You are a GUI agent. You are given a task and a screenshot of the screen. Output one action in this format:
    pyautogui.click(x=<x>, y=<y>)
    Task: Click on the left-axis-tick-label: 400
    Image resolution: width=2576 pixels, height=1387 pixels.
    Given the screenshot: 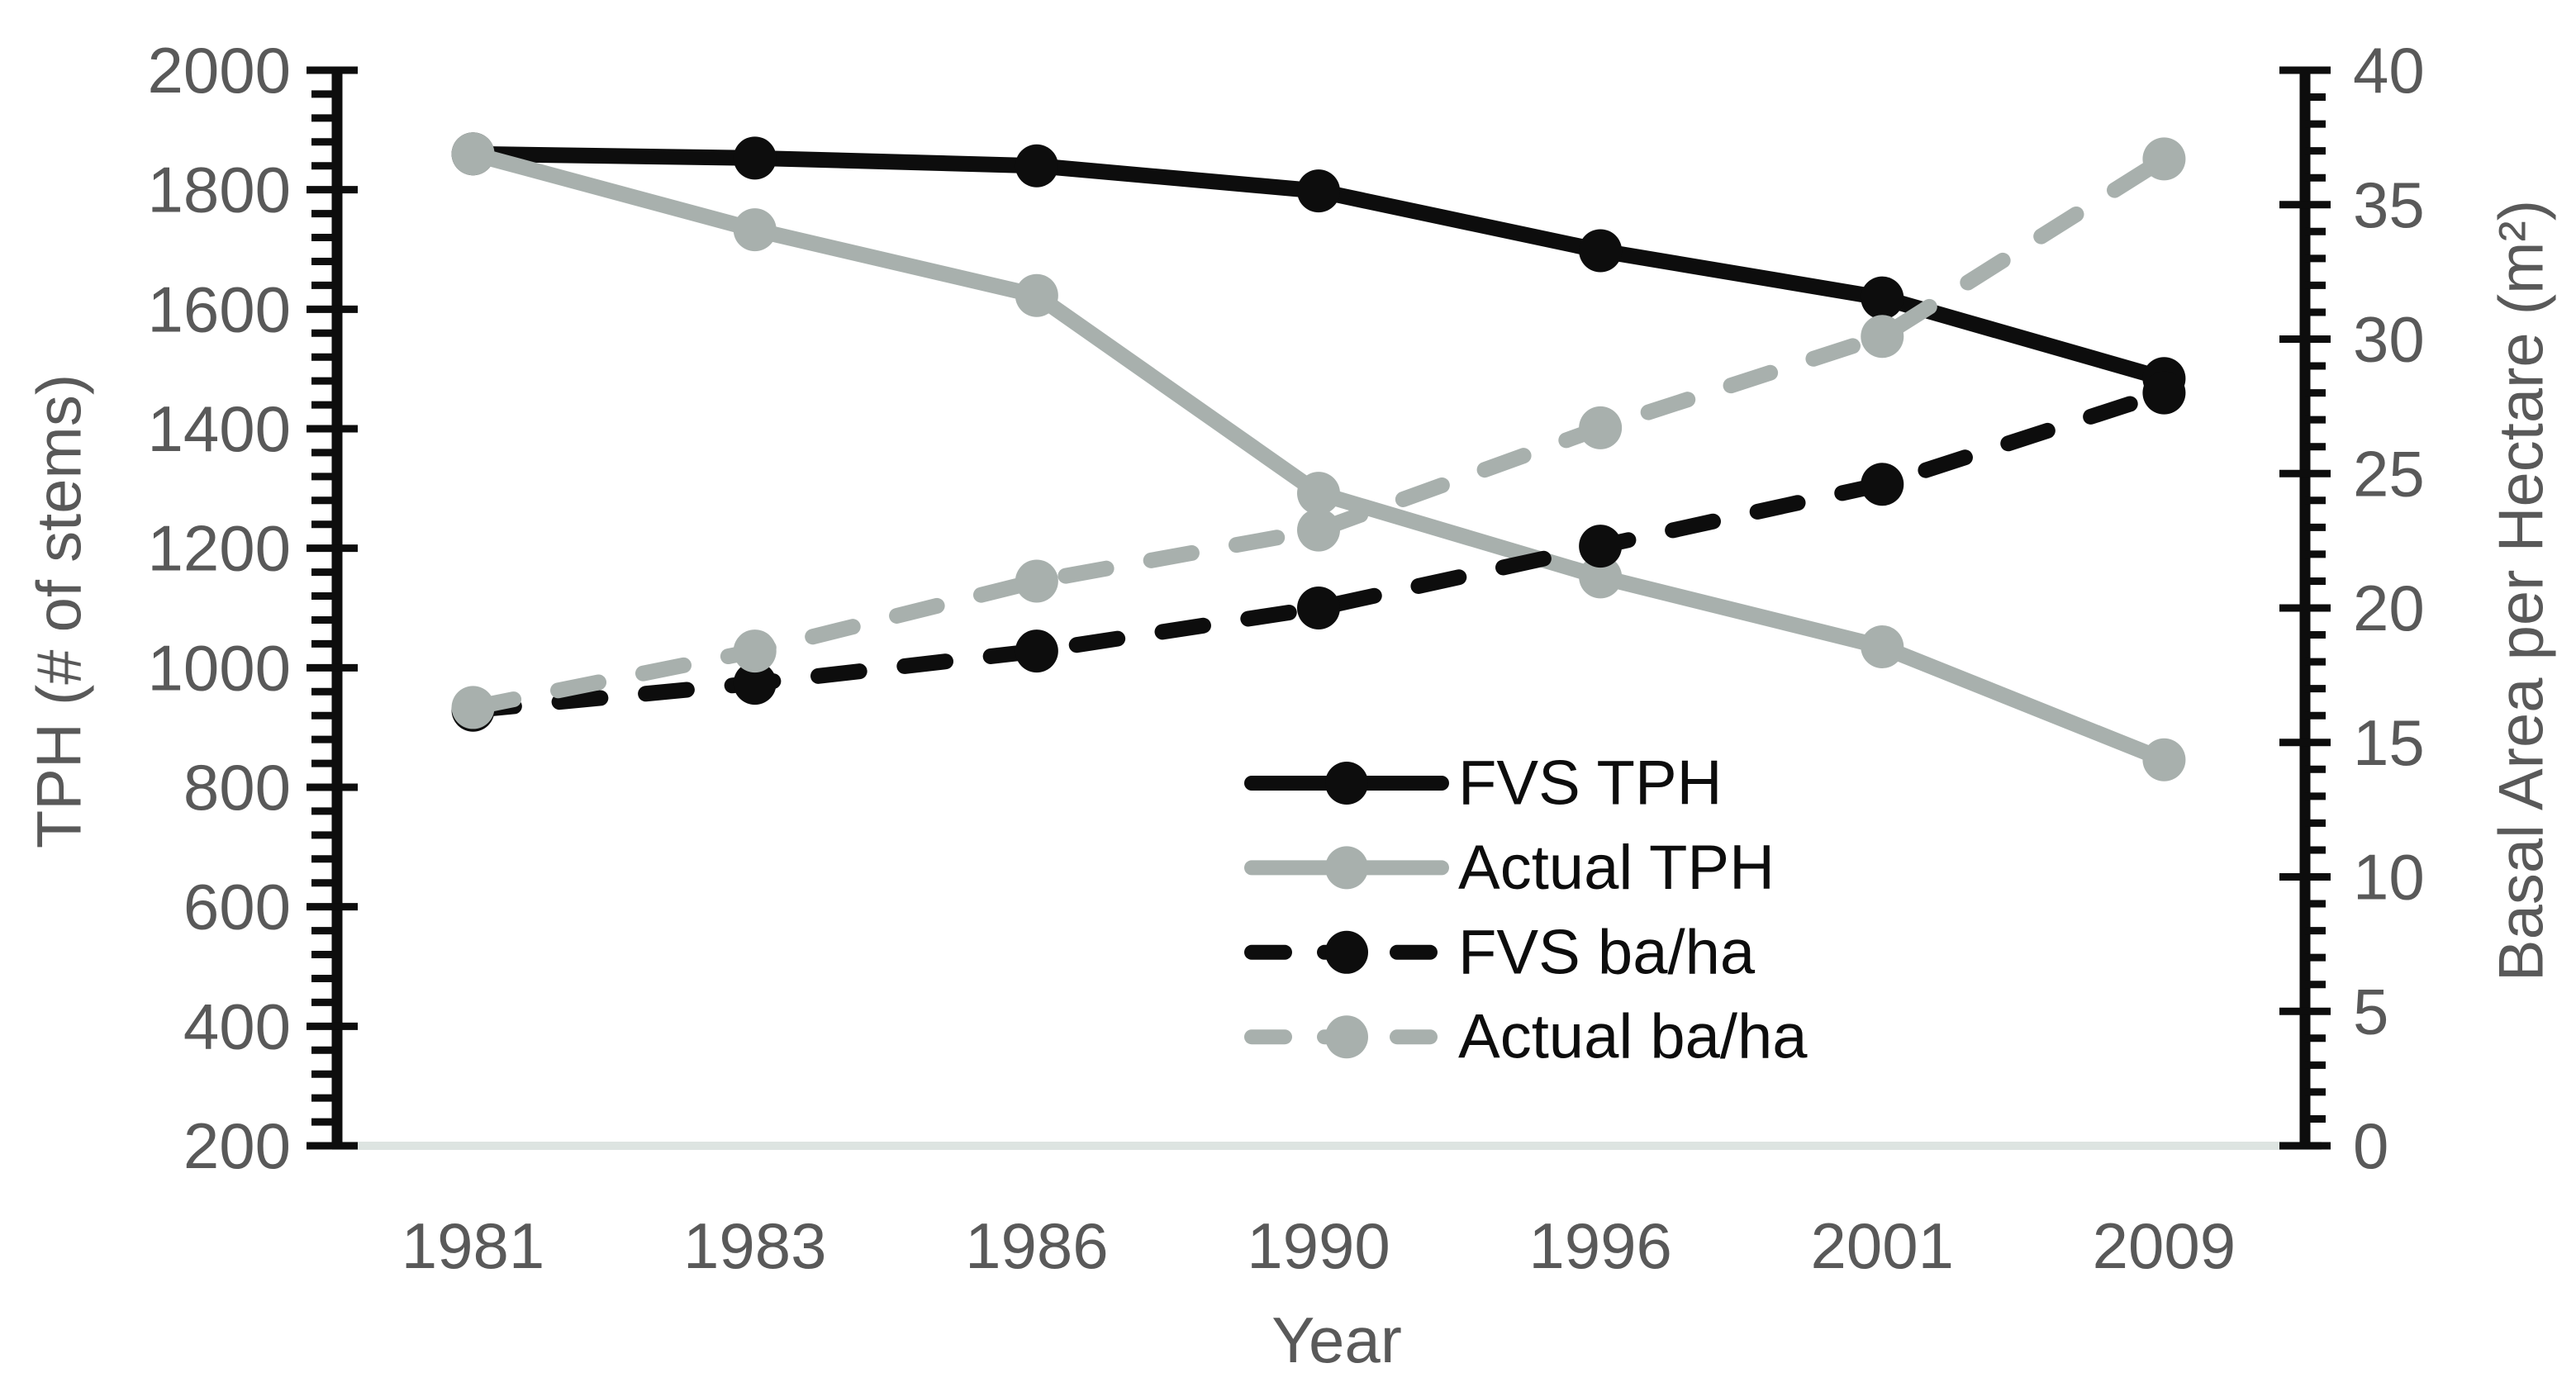 What is the action you would take?
    pyautogui.click(x=237, y=1026)
    